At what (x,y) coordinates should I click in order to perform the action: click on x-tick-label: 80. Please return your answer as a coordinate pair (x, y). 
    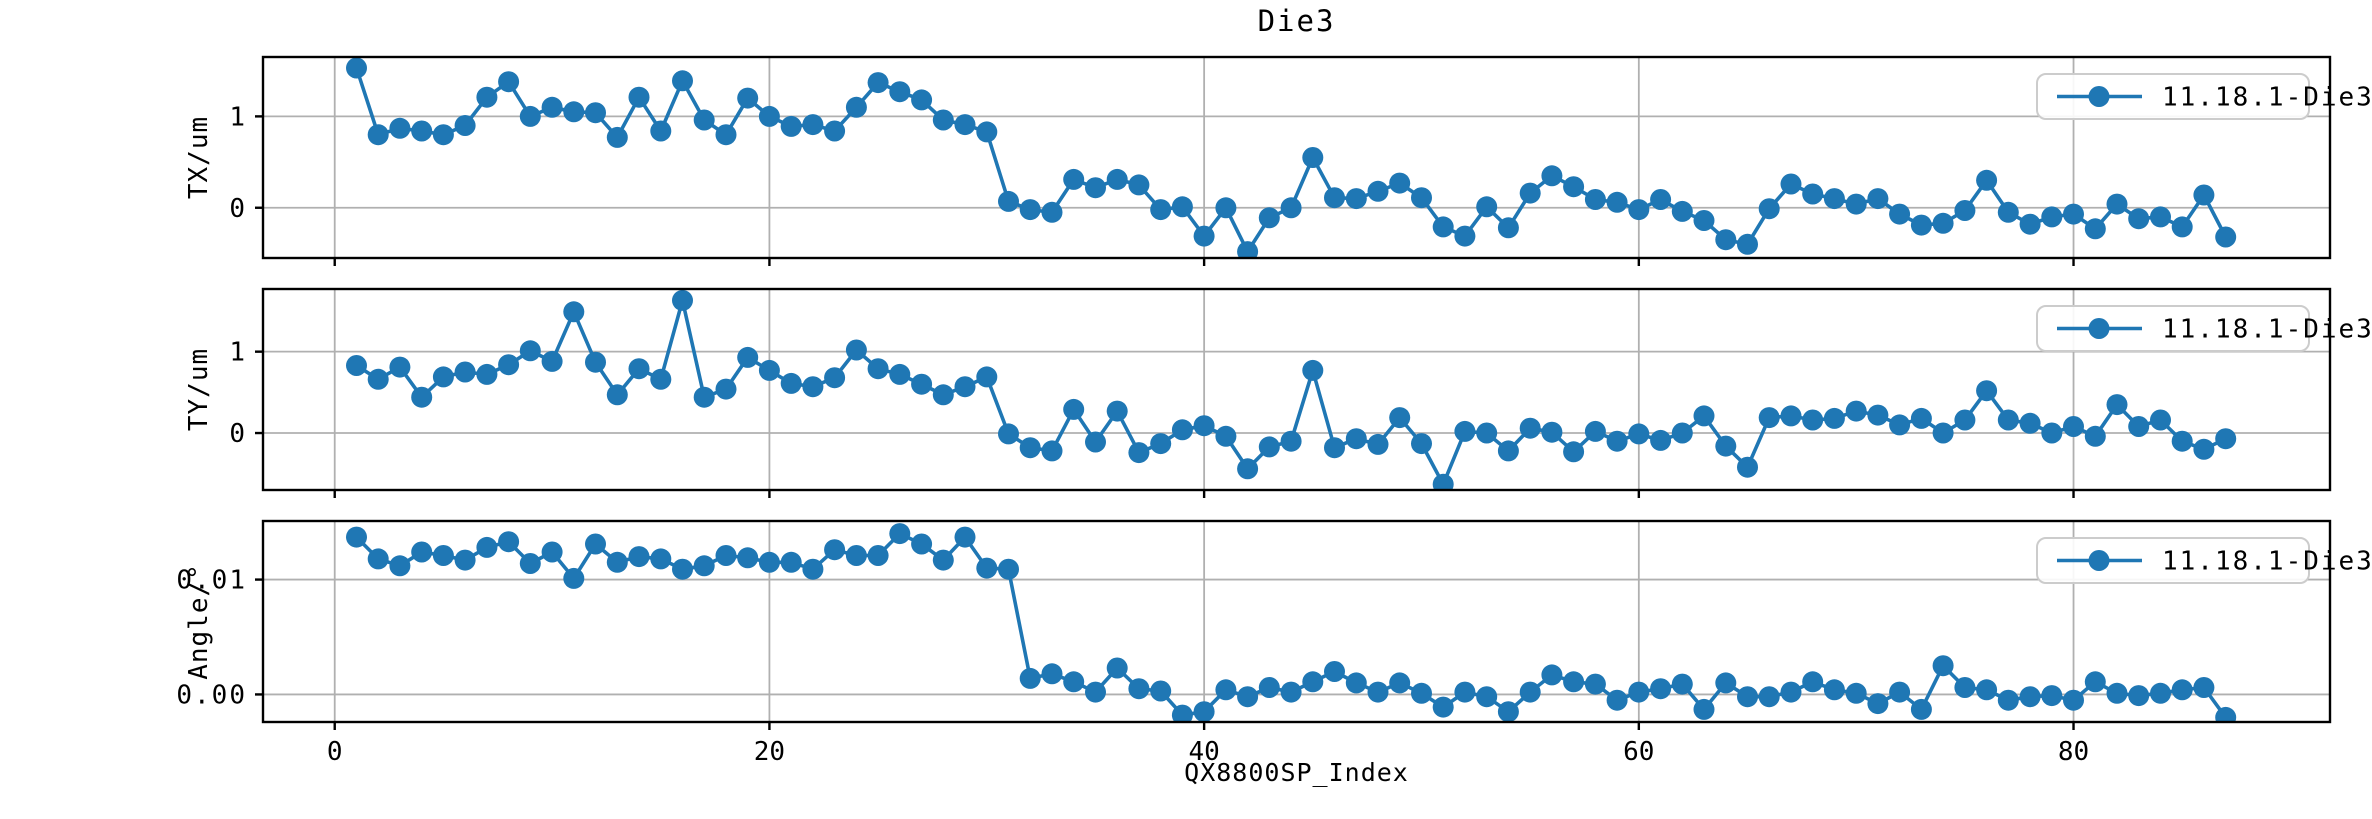
    Looking at the image, I should click on (2073, 752).